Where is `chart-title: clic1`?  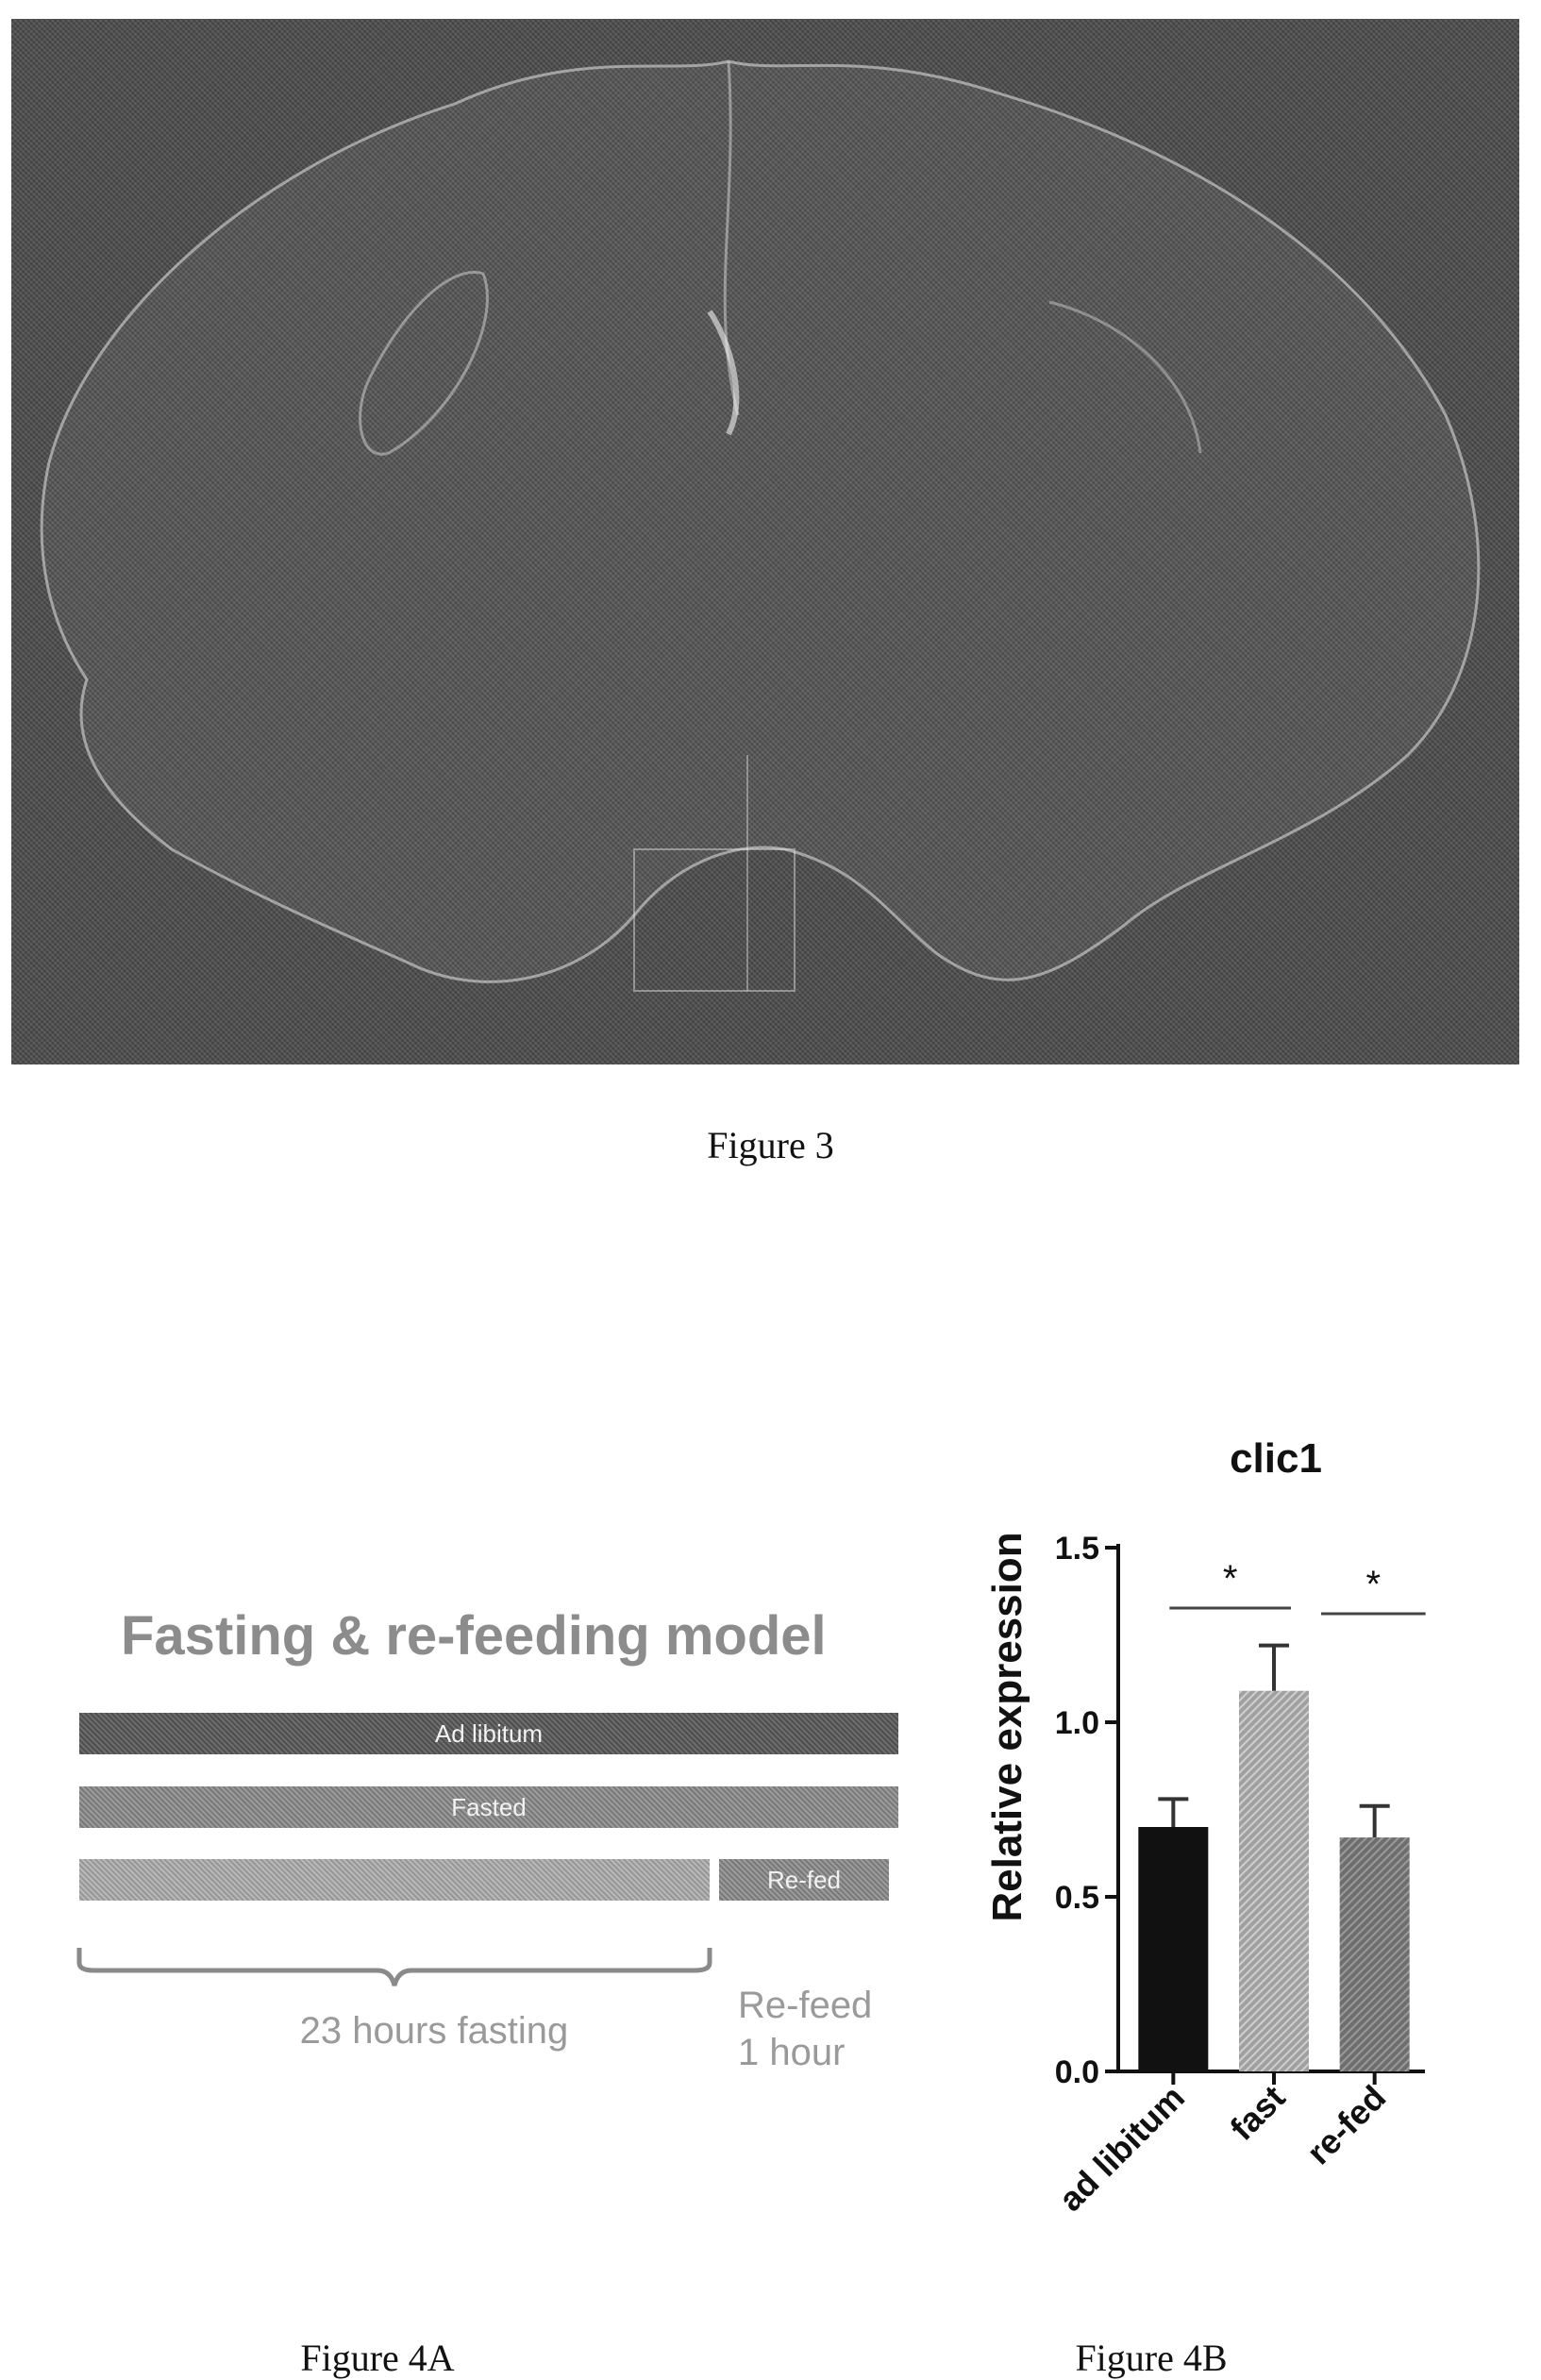 chart-title: clic1 is located at coordinates (1276, 1458).